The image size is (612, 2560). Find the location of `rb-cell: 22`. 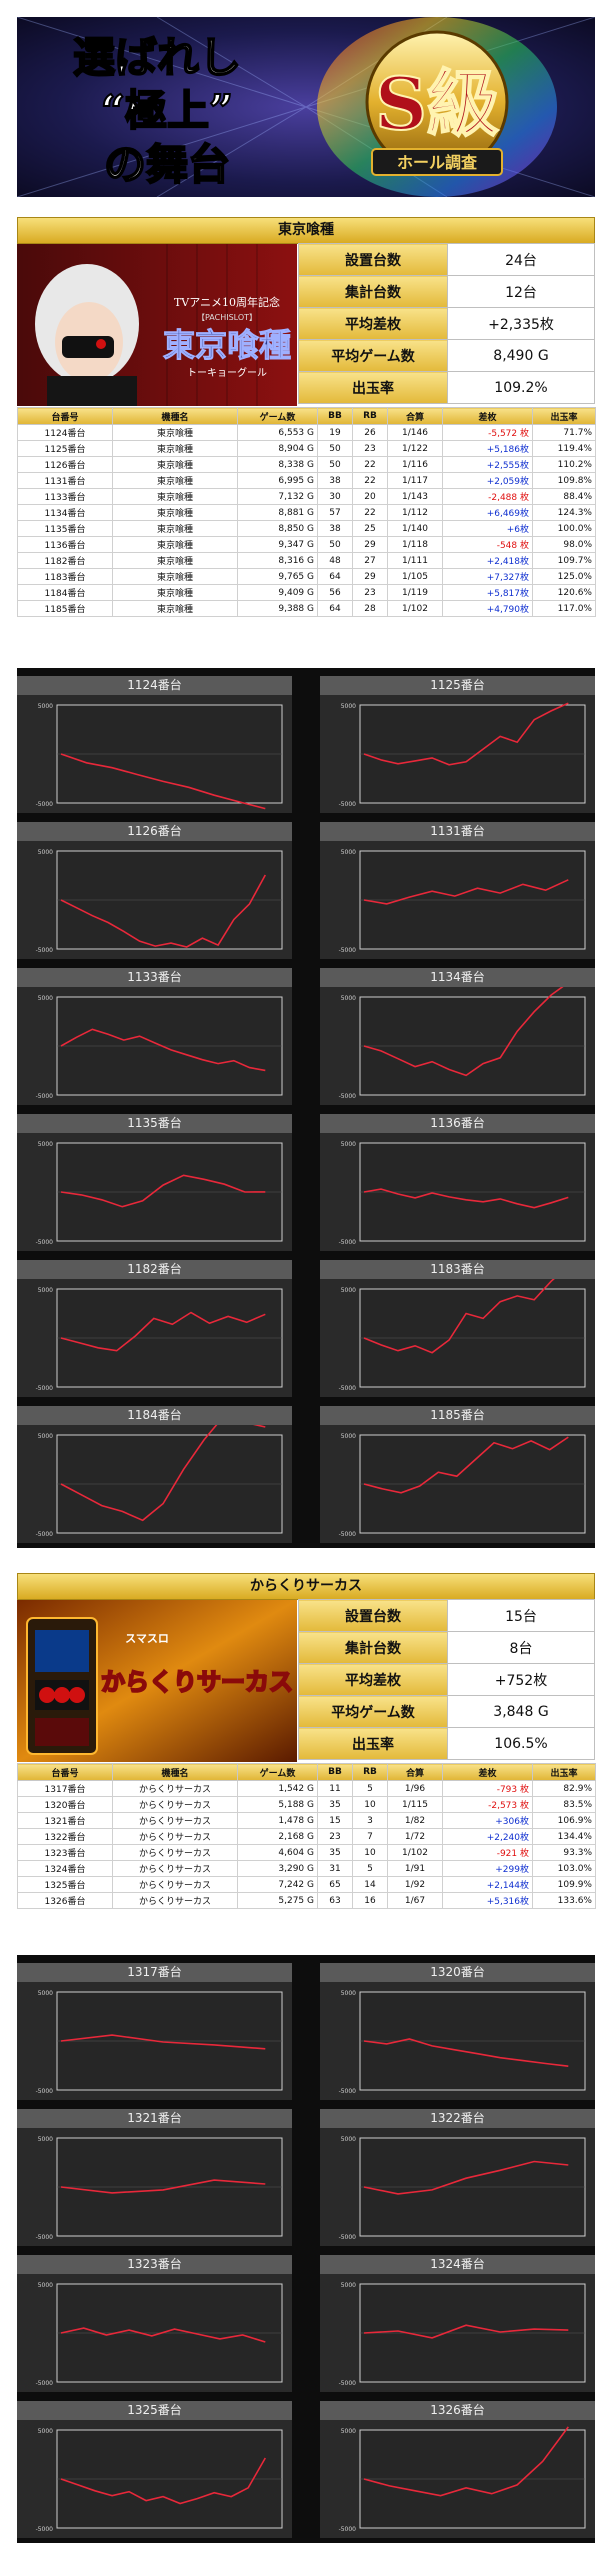

rb-cell: 22 is located at coordinates (370, 464).